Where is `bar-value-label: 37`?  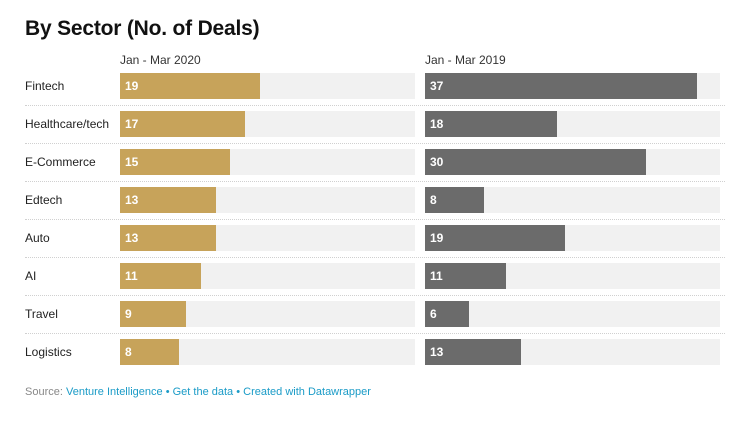 bar-value-label: 37 is located at coordinates (437, 86).